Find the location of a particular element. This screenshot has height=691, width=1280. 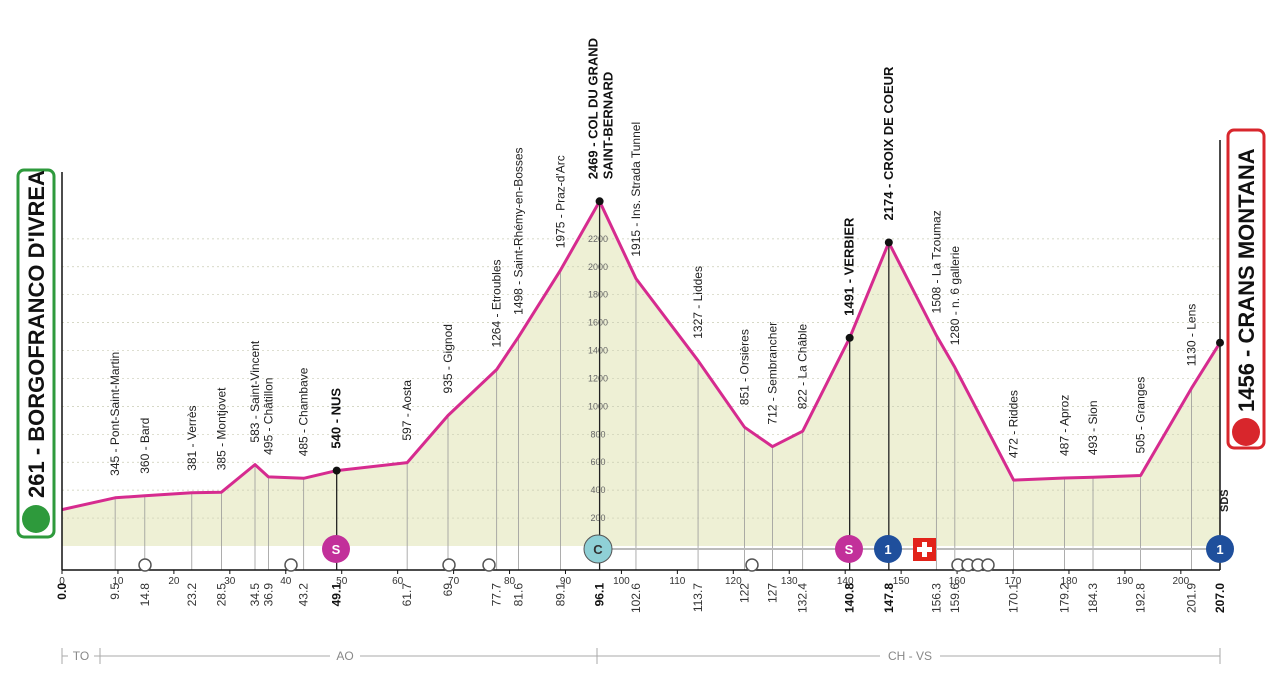

finish-note: SDS is located at coordinates (1225, 500).